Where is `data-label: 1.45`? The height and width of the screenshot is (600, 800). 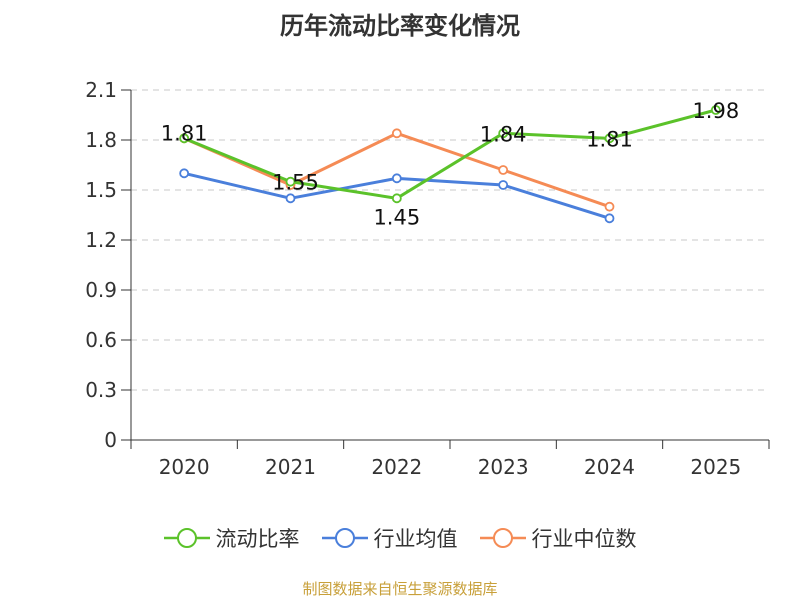 data-label: 1.45 is located at coordinates (396, 217).